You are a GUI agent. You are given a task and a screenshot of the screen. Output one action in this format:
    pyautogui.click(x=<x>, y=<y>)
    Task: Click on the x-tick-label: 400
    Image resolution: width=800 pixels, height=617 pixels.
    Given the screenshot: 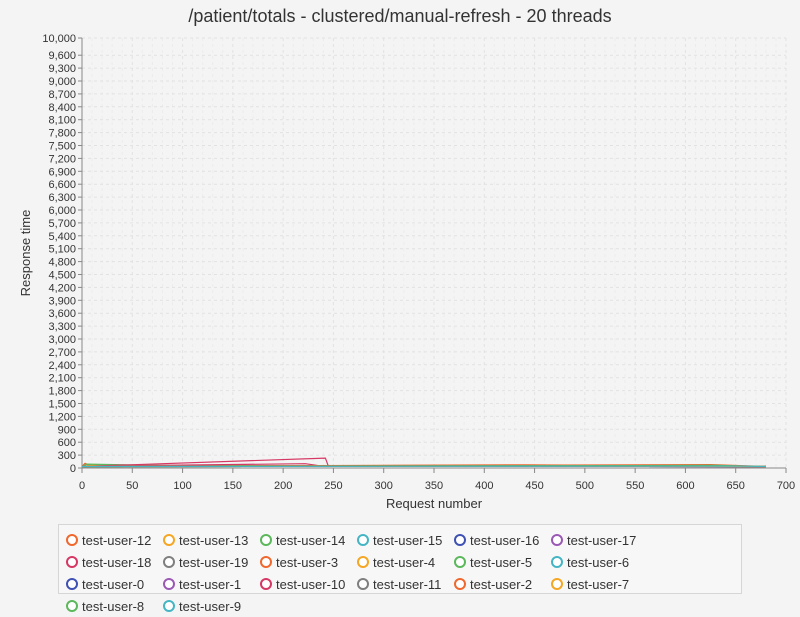 What is the action you would take?
    pyautogui.click(x=484, y=486)
    